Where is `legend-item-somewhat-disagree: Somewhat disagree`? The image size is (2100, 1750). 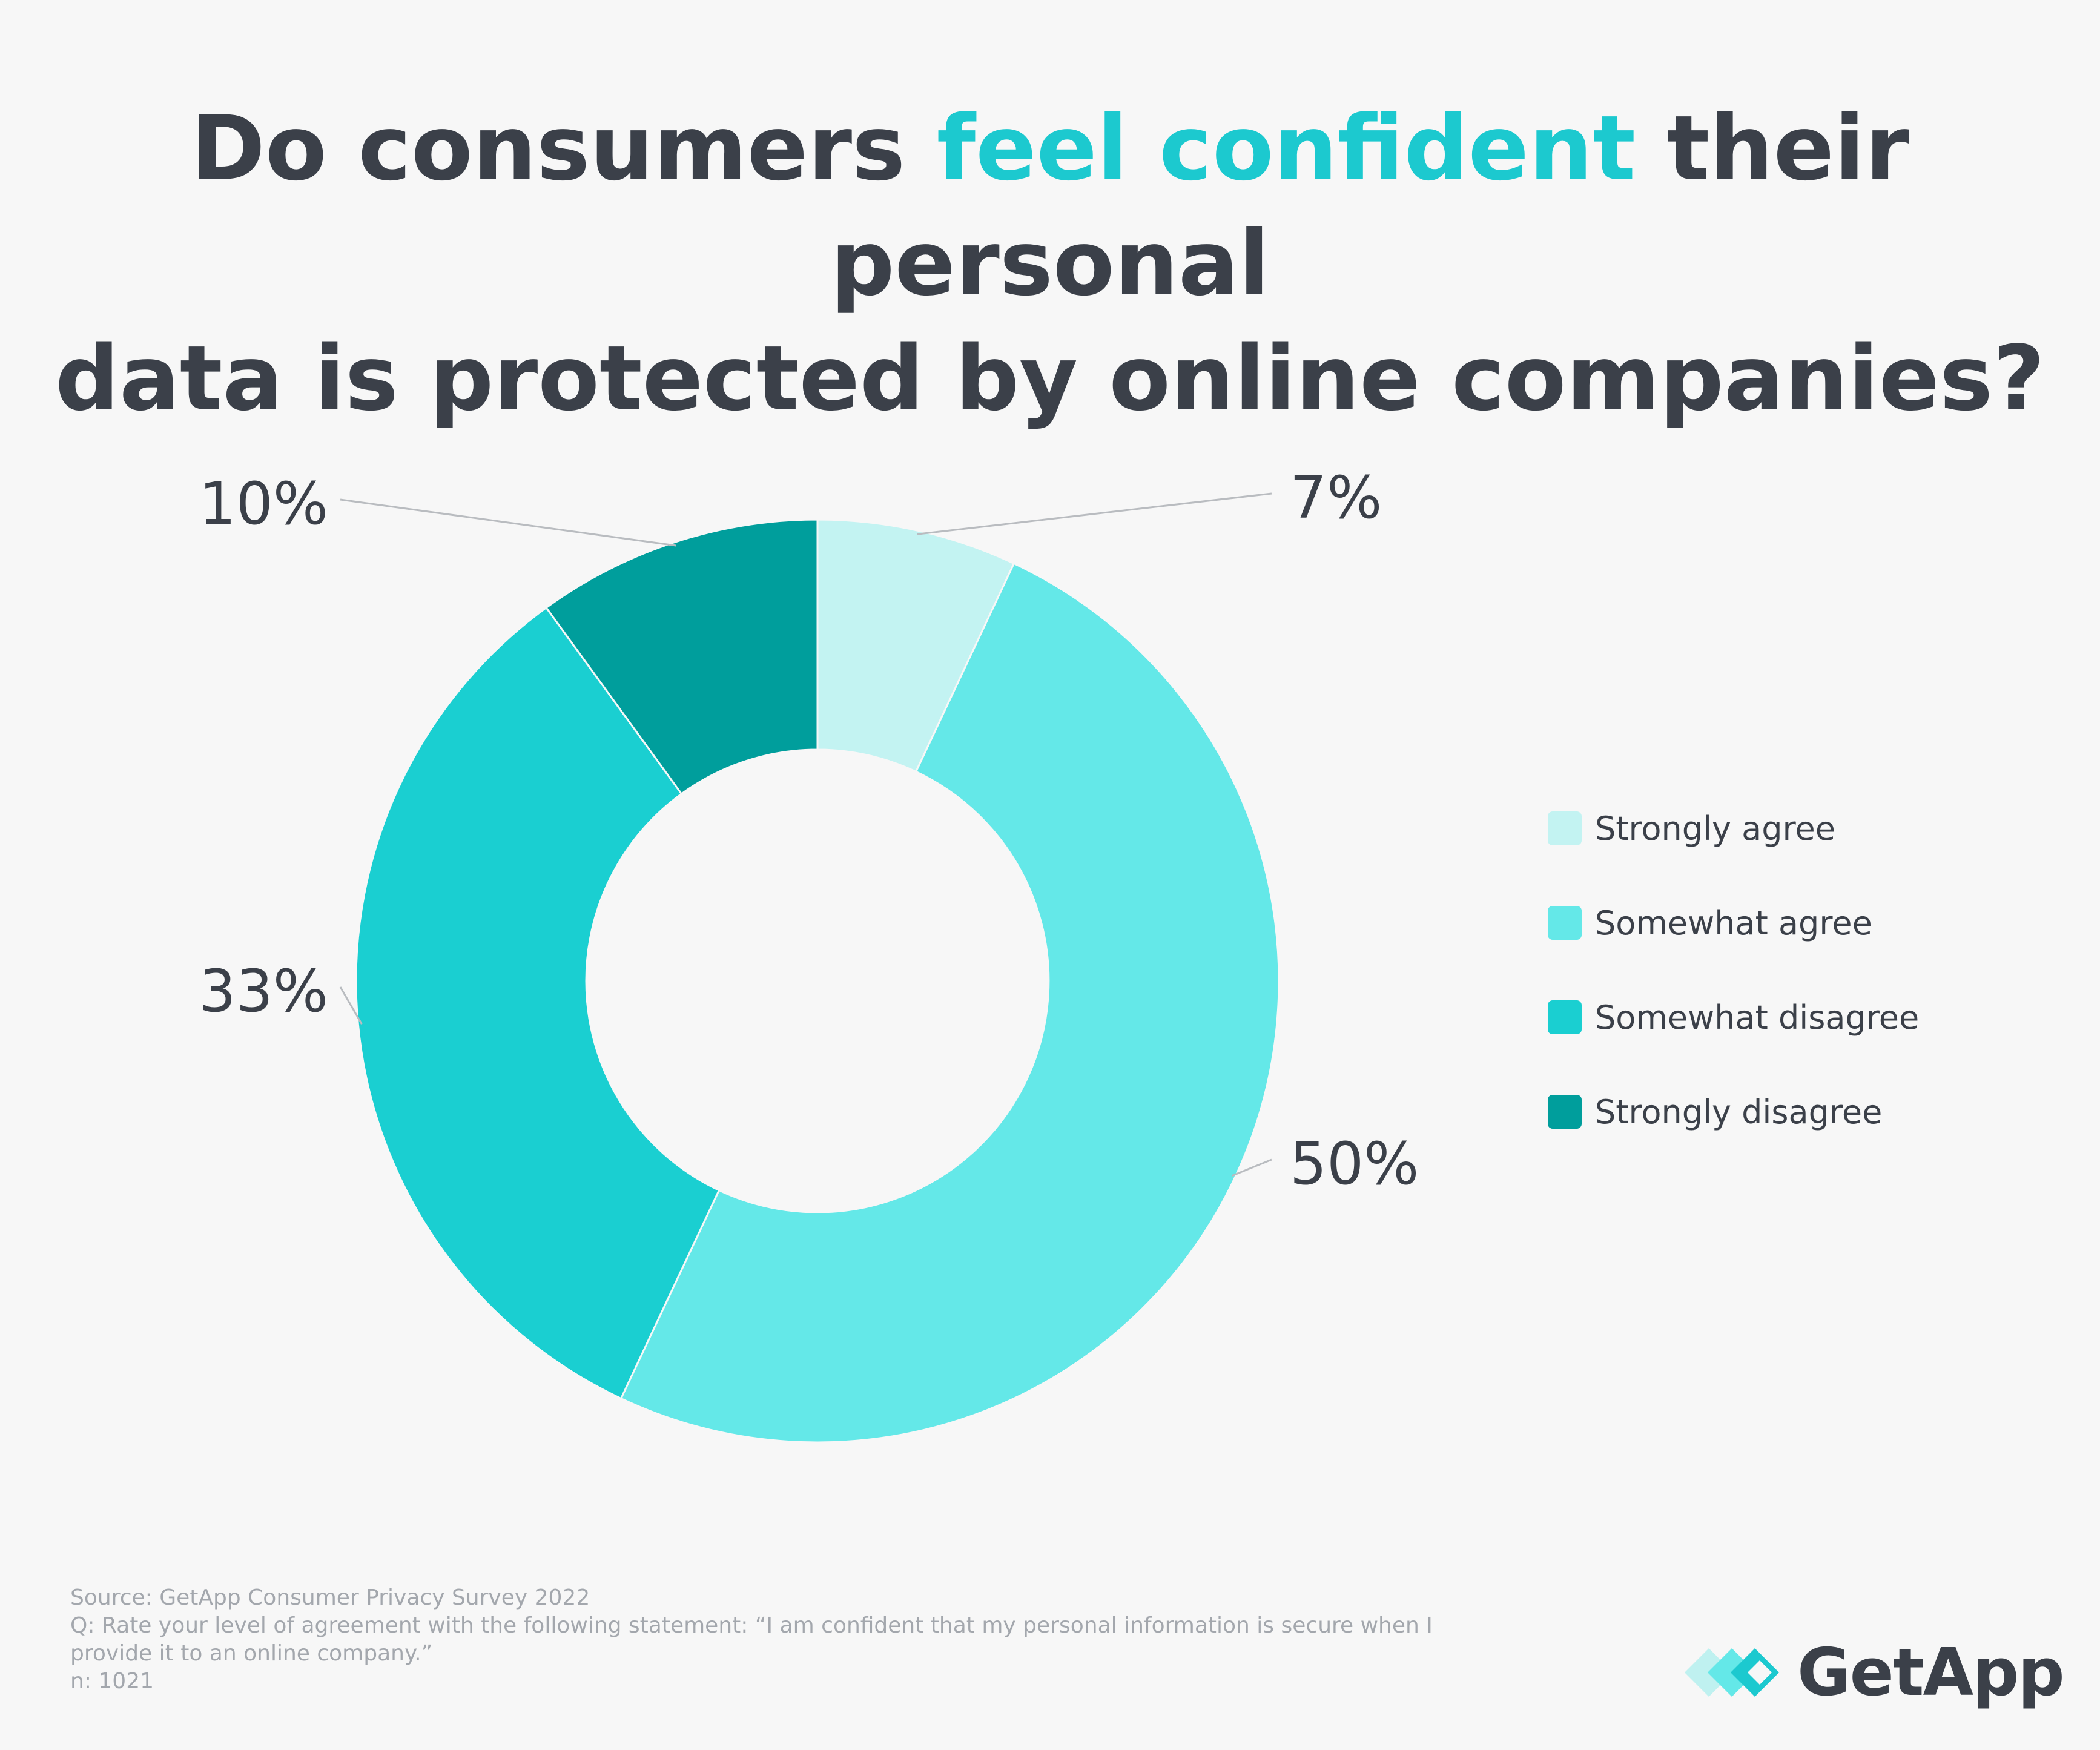
legend-item-somewhat-disagree: Somewhat disagree is located at coordinates (1734, 1017).